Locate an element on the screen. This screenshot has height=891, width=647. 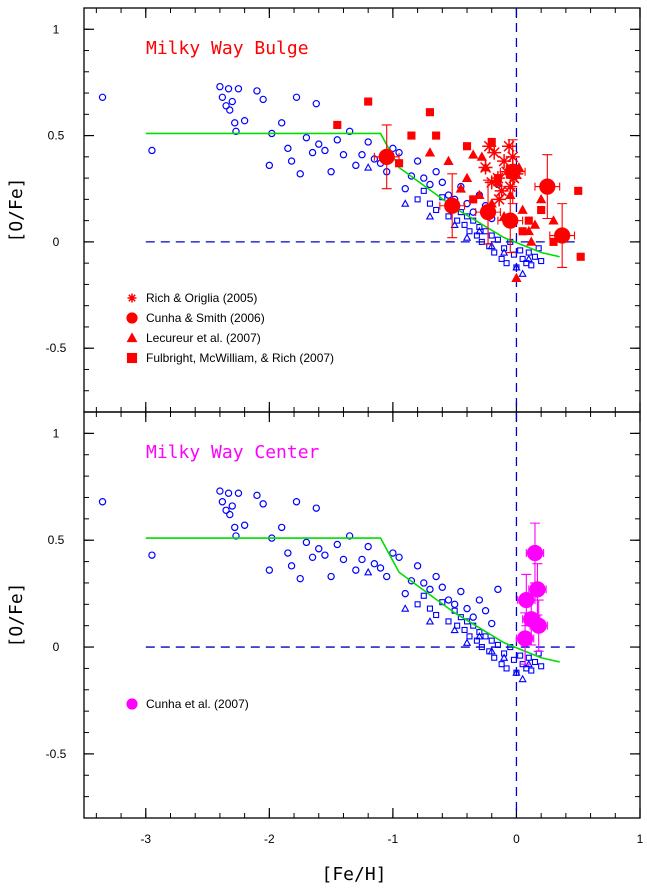
x-axis-title: [Fe/H] is located at coordinates (353, 874).